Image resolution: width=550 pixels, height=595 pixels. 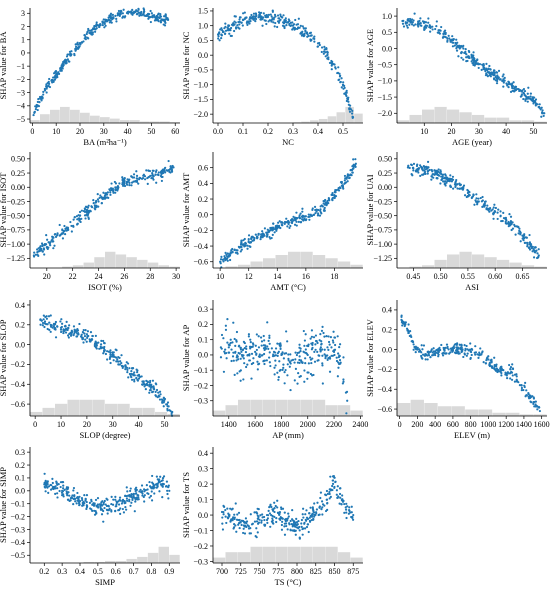 What do you see at coordinates (472, 287) in the screenshot?
I see `x-axis-title: ASI` at bounding box center [472, 287].